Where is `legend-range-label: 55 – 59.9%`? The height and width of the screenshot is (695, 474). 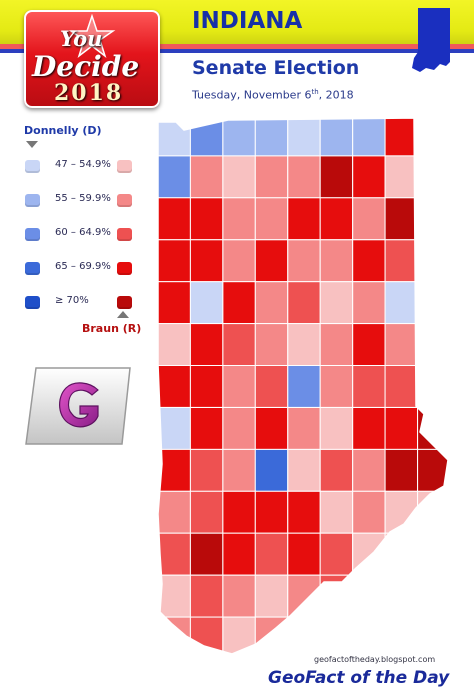
legend-range-label: 55 – 59.9% is located at coordinates (83, 198).